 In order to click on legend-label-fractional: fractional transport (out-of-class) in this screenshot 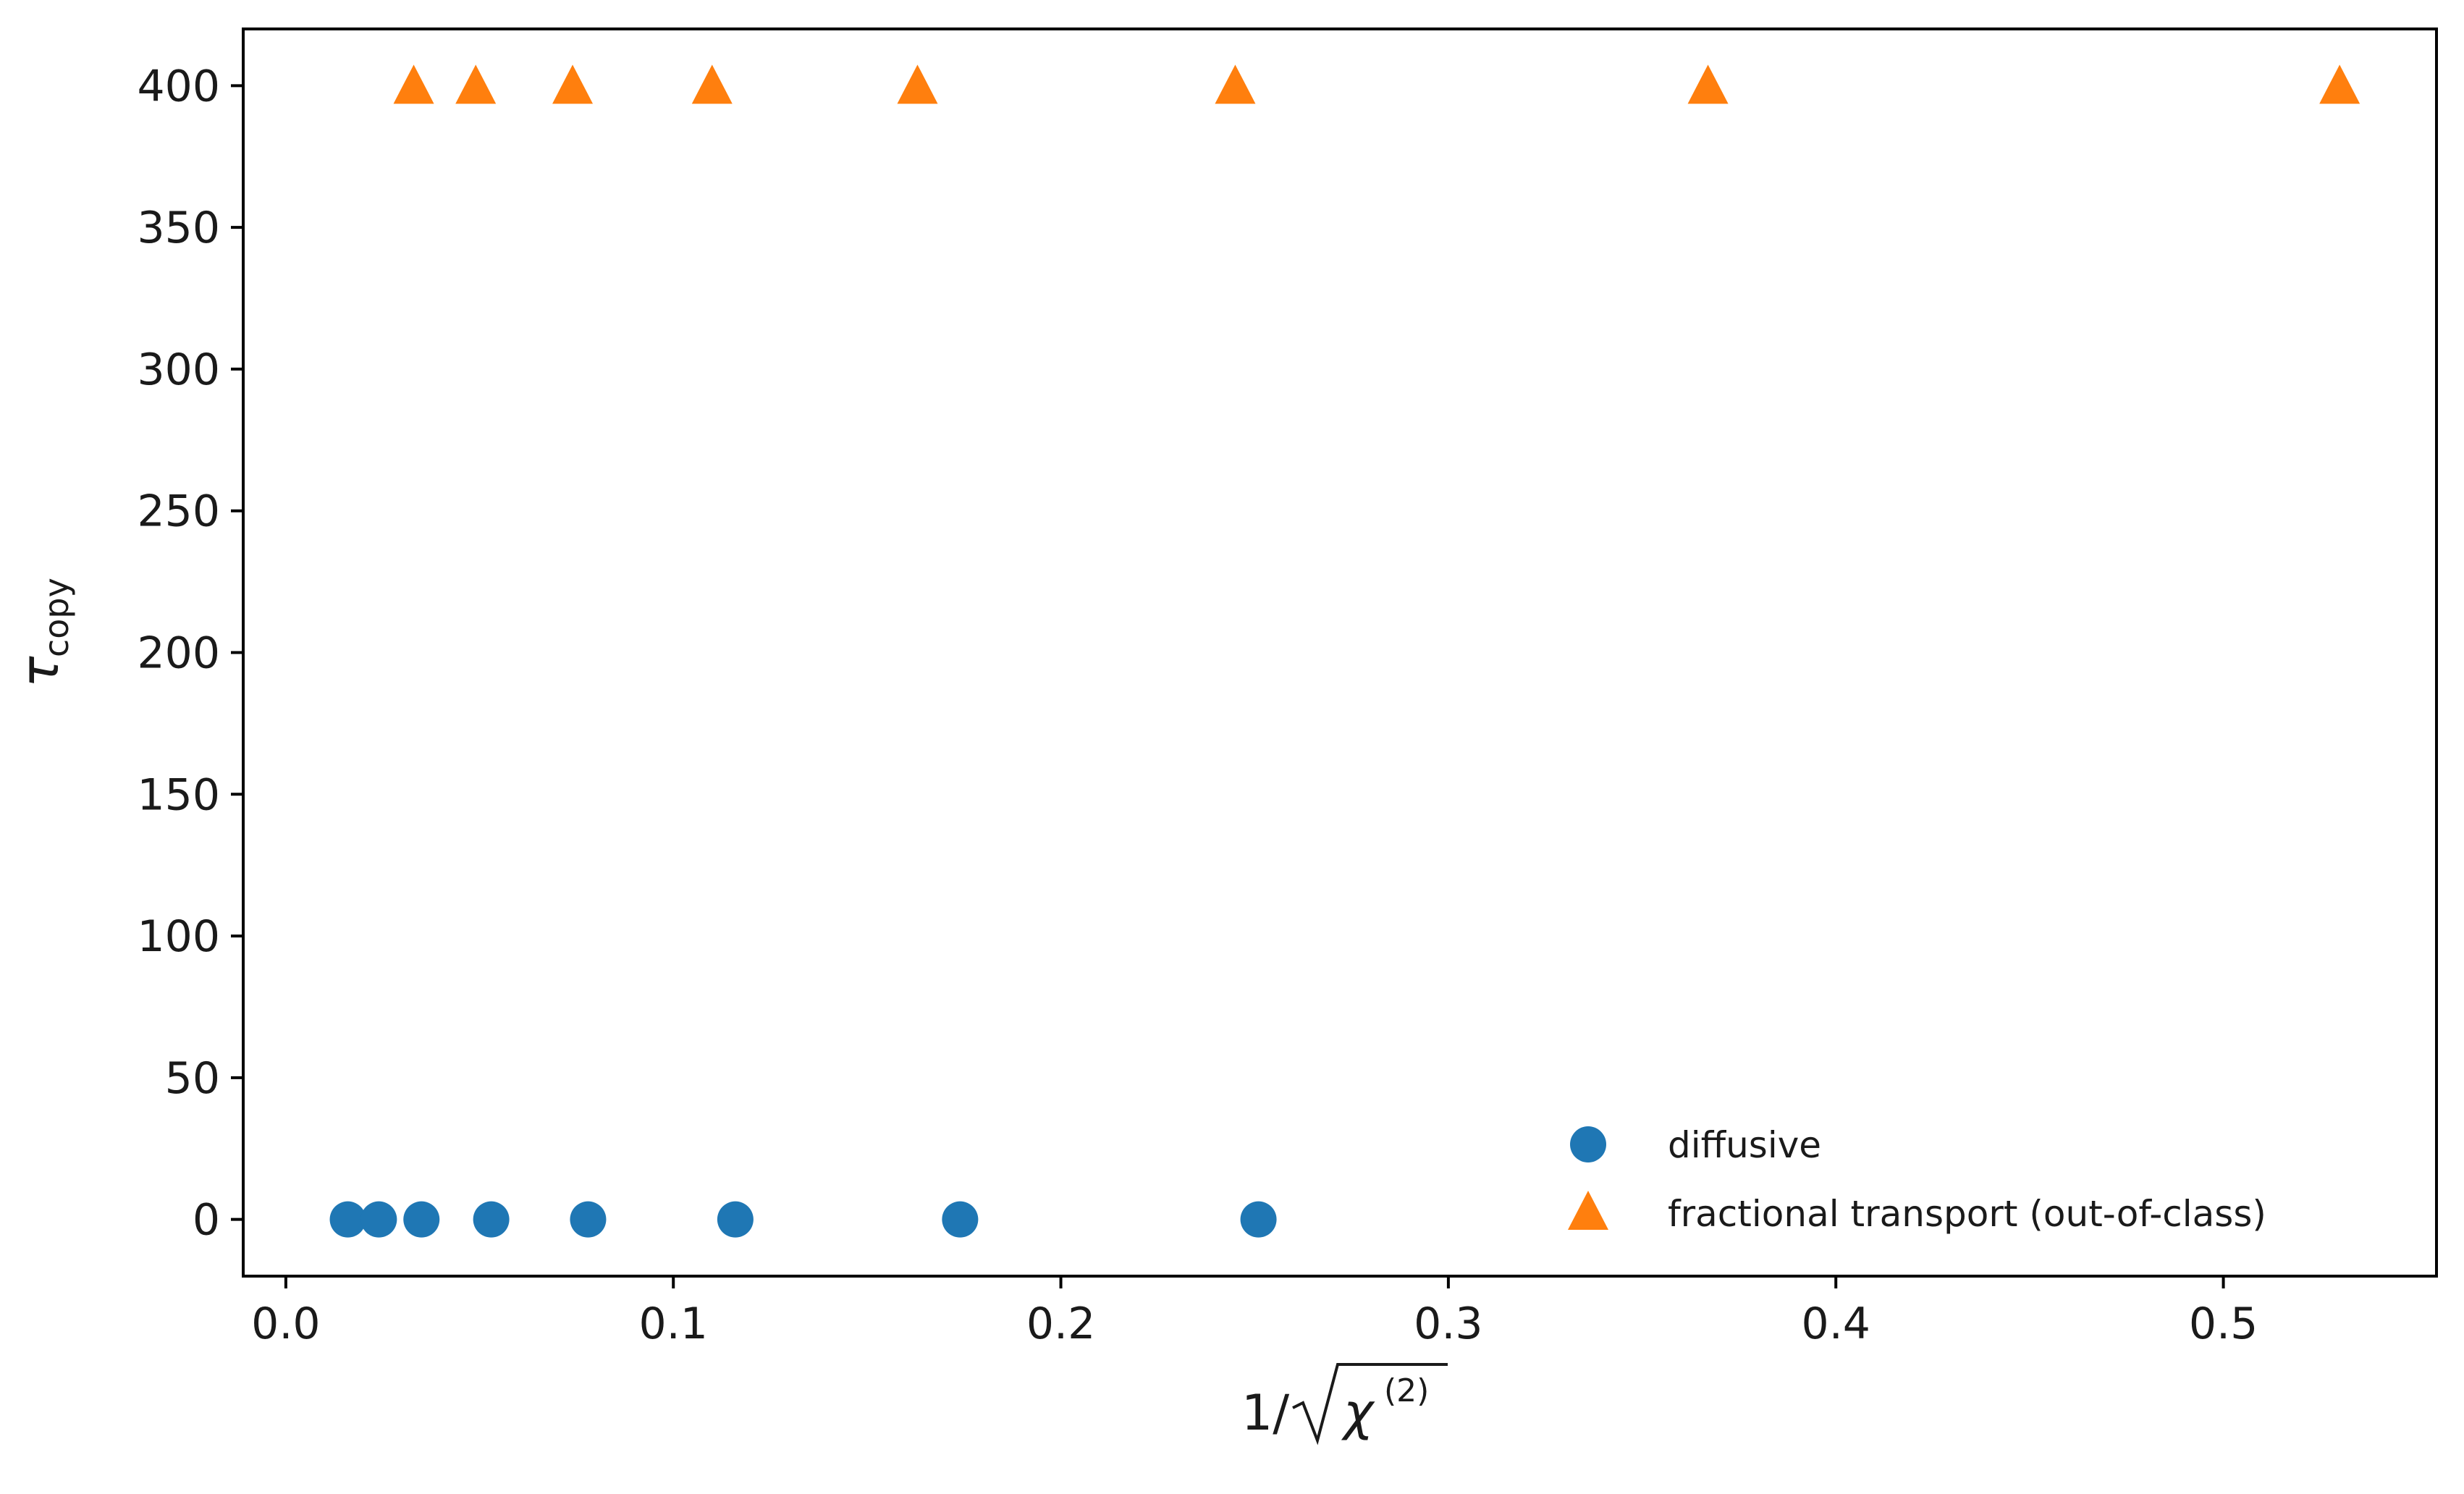, I will do `click(1967, 1214)`.